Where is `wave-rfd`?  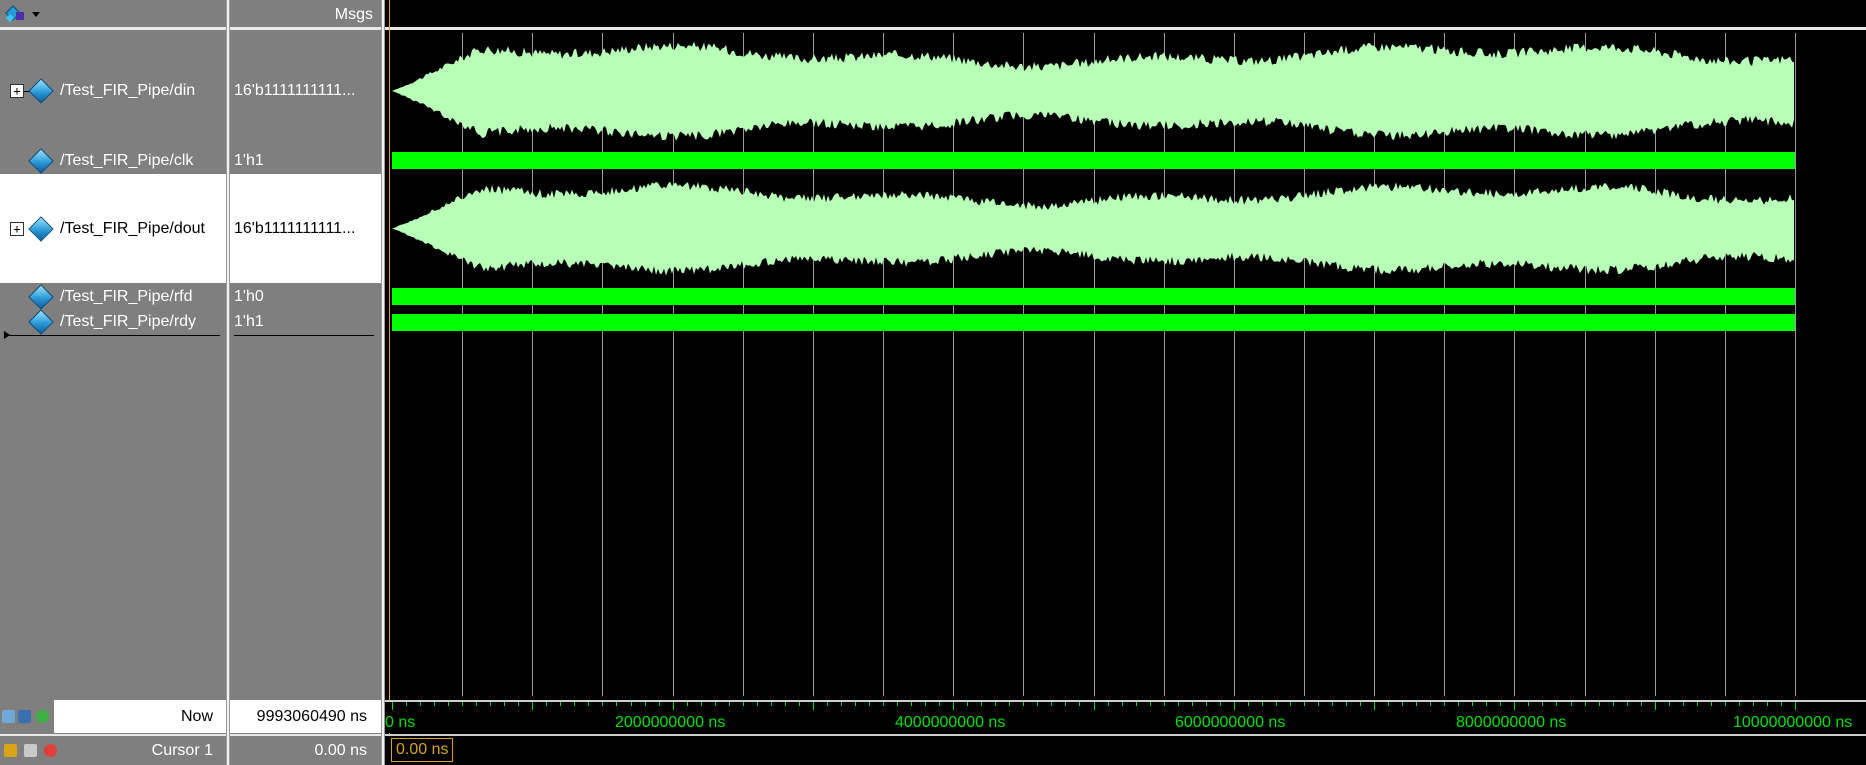 wave-rfd is located at coordinates (1093, 296).